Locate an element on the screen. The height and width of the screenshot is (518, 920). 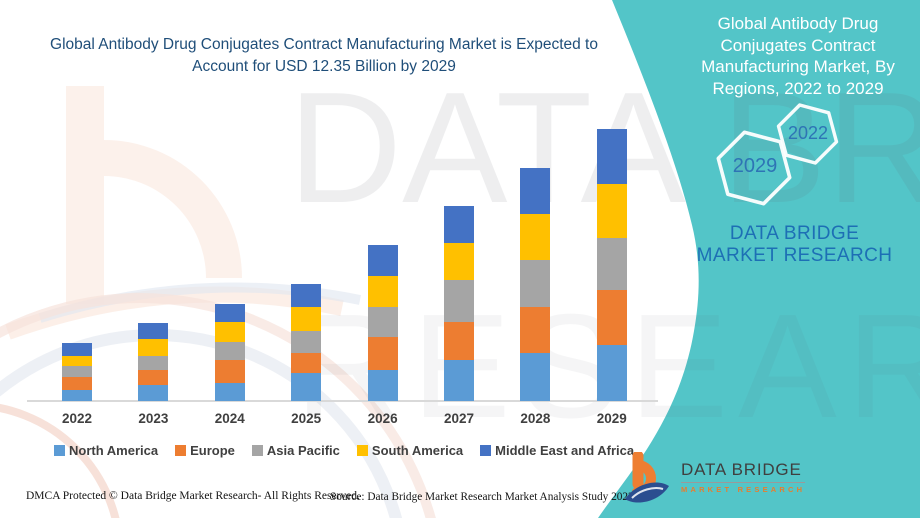
peach-b-bowl-watermark is located at coordinates (173, 209).